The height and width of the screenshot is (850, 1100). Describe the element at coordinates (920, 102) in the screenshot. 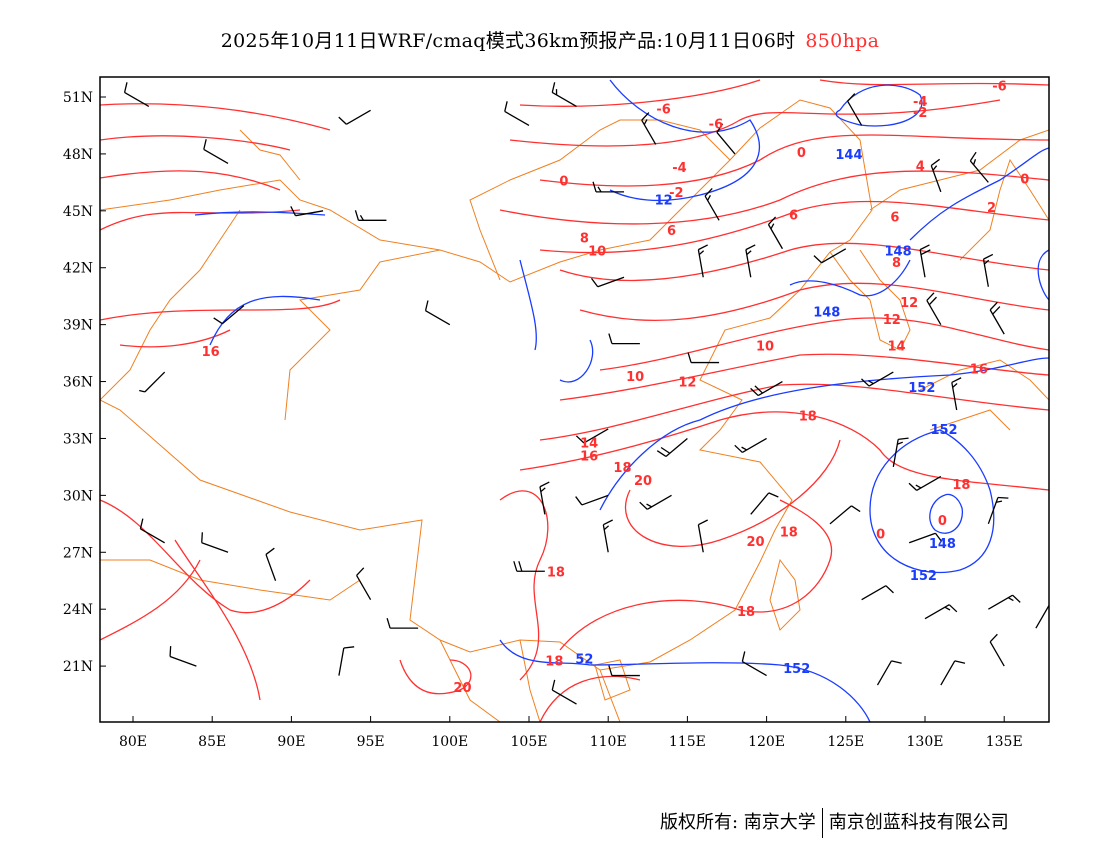

I see `temperature-contour-label: -4` at that location.